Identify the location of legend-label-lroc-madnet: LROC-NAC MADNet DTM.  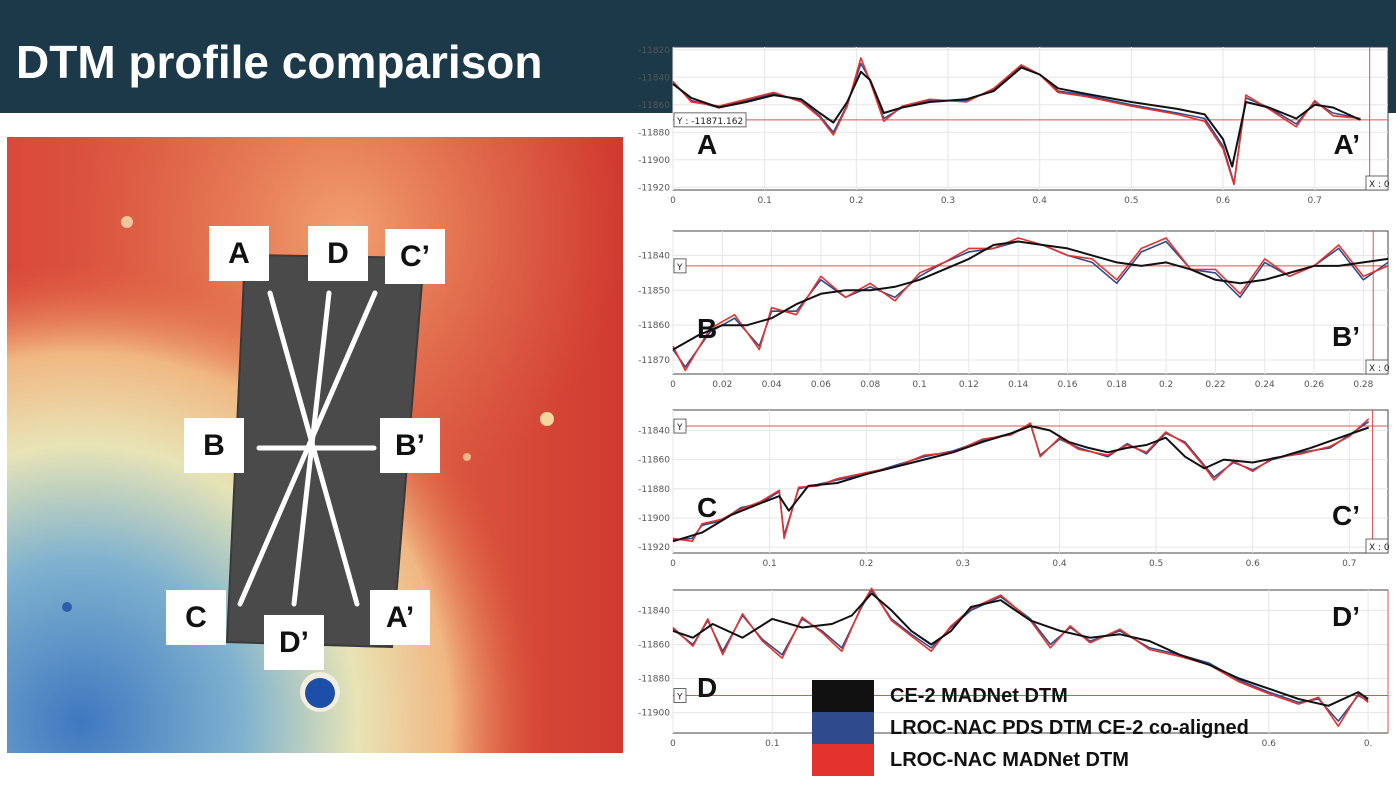
(1009, 759).